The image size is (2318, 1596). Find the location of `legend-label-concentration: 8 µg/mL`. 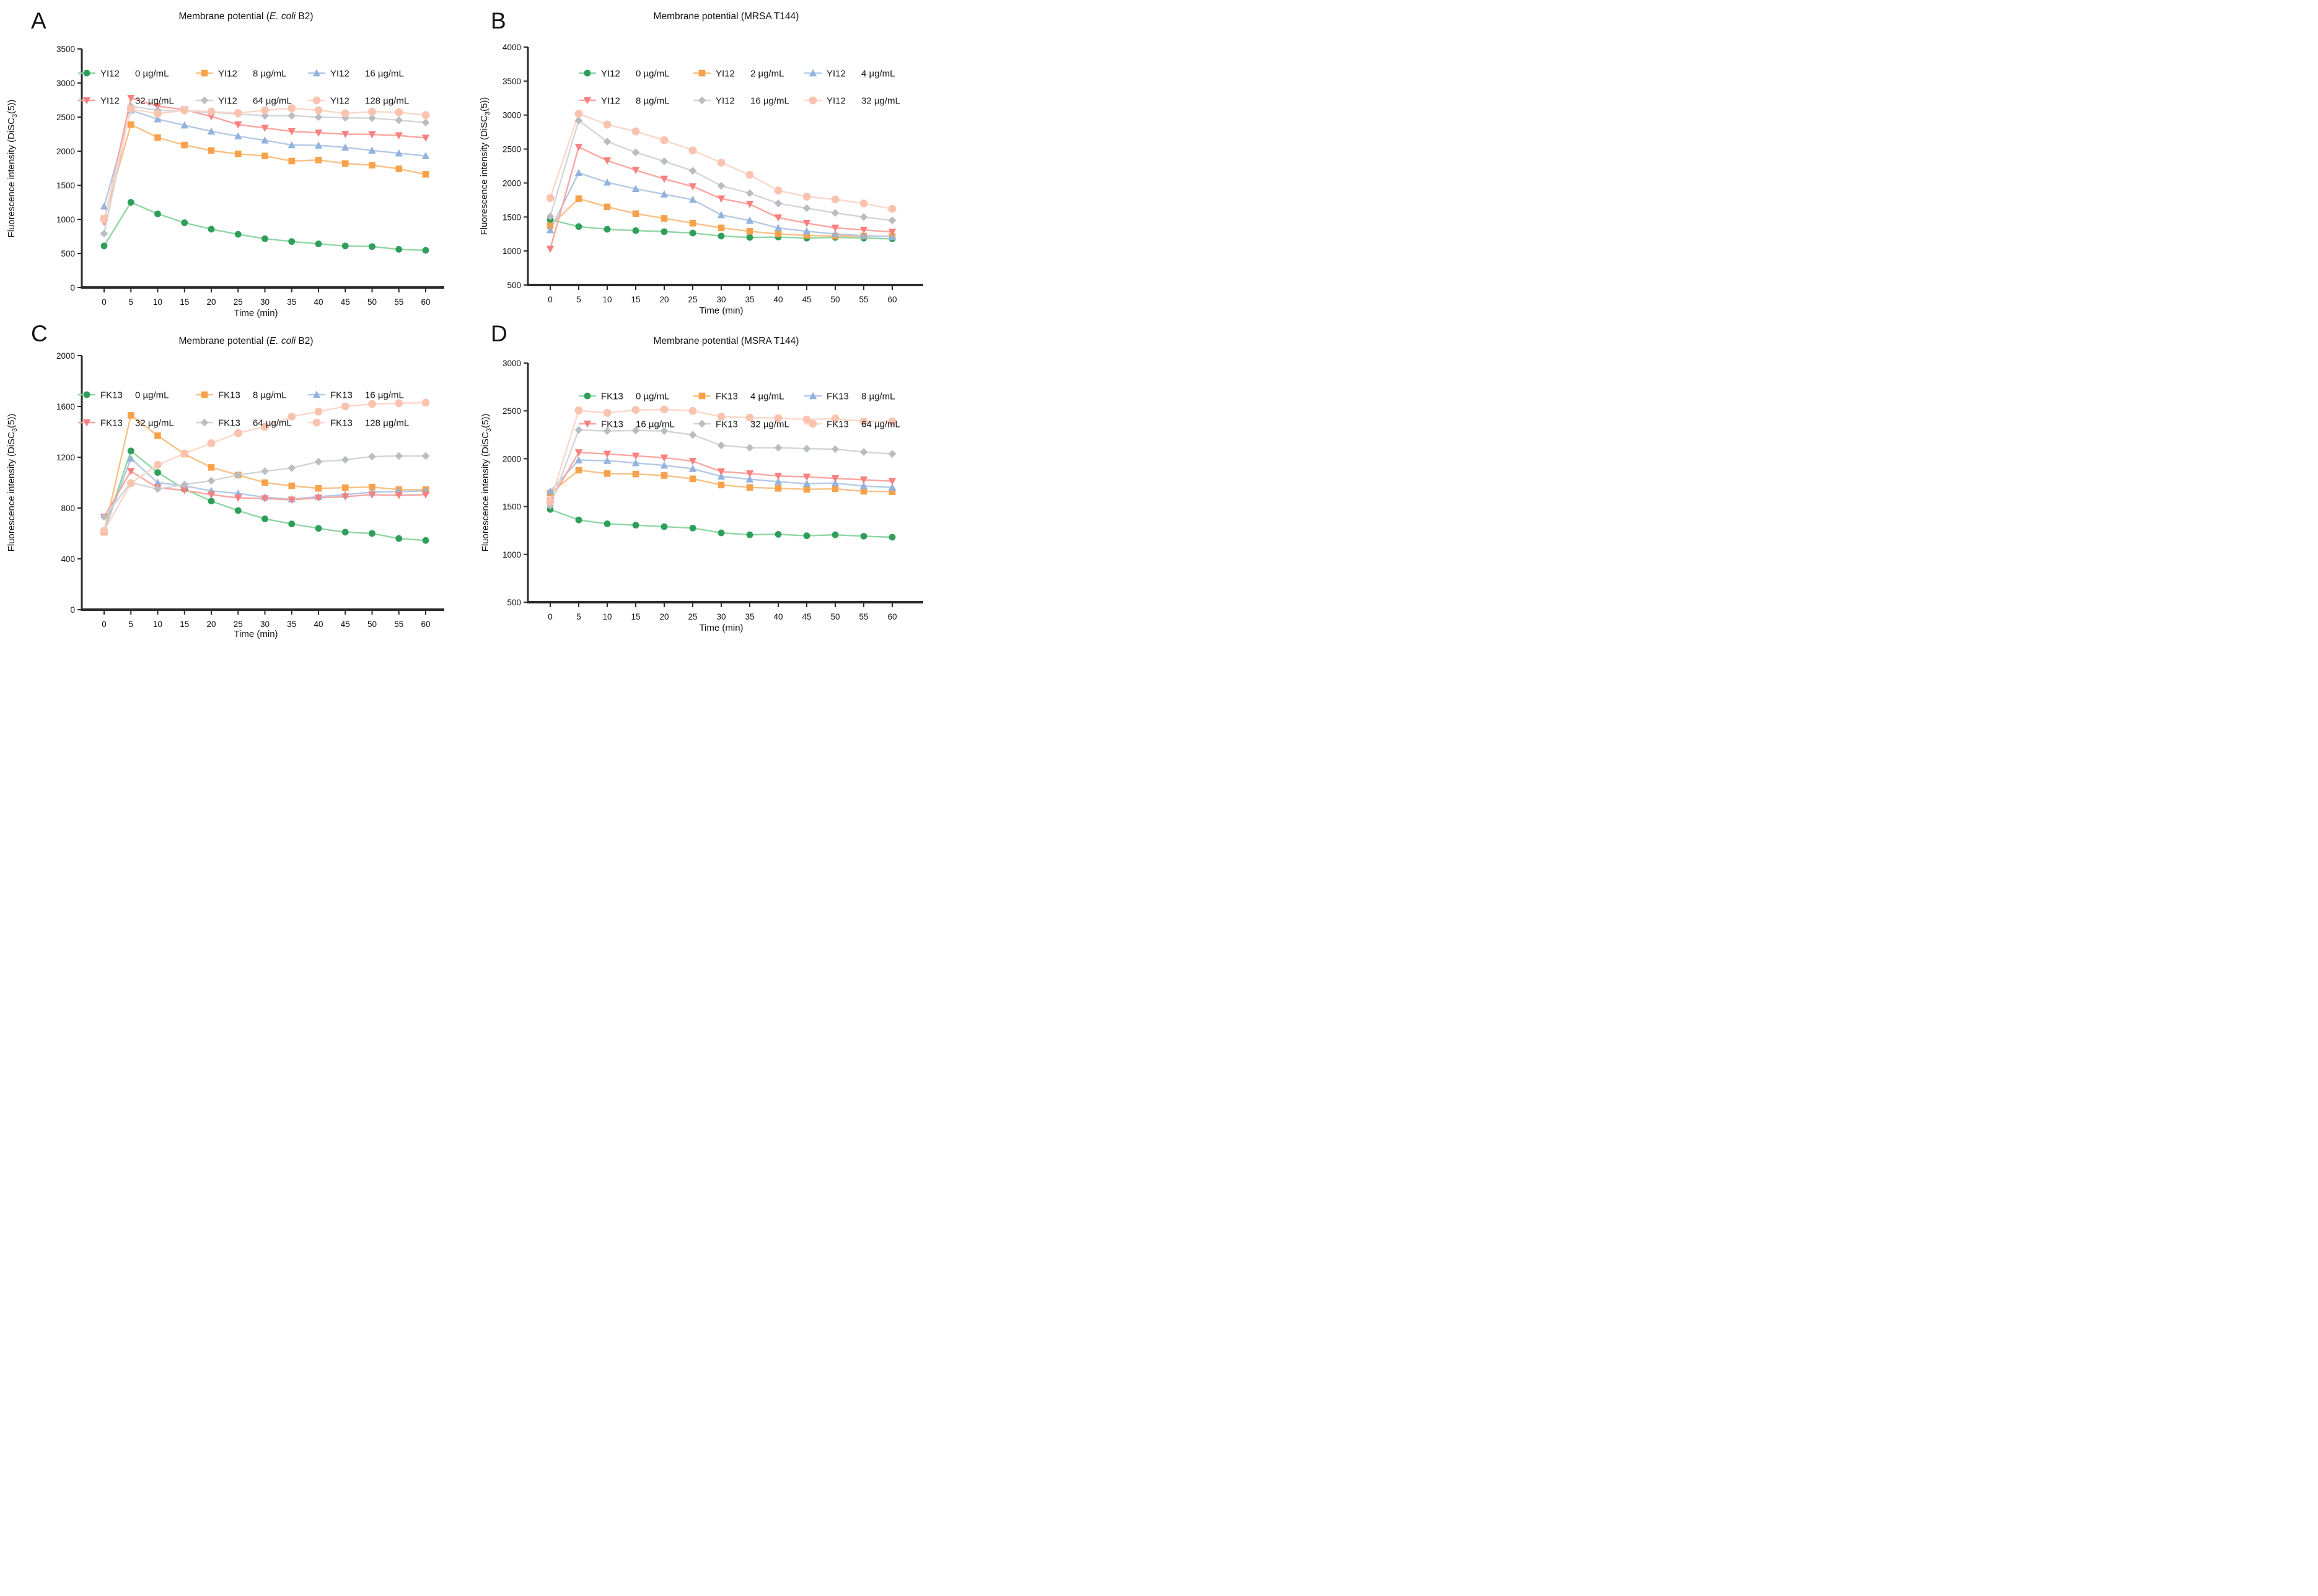

legend-label-concentration: 8 µg/mL is located at coordinates (653, 101).